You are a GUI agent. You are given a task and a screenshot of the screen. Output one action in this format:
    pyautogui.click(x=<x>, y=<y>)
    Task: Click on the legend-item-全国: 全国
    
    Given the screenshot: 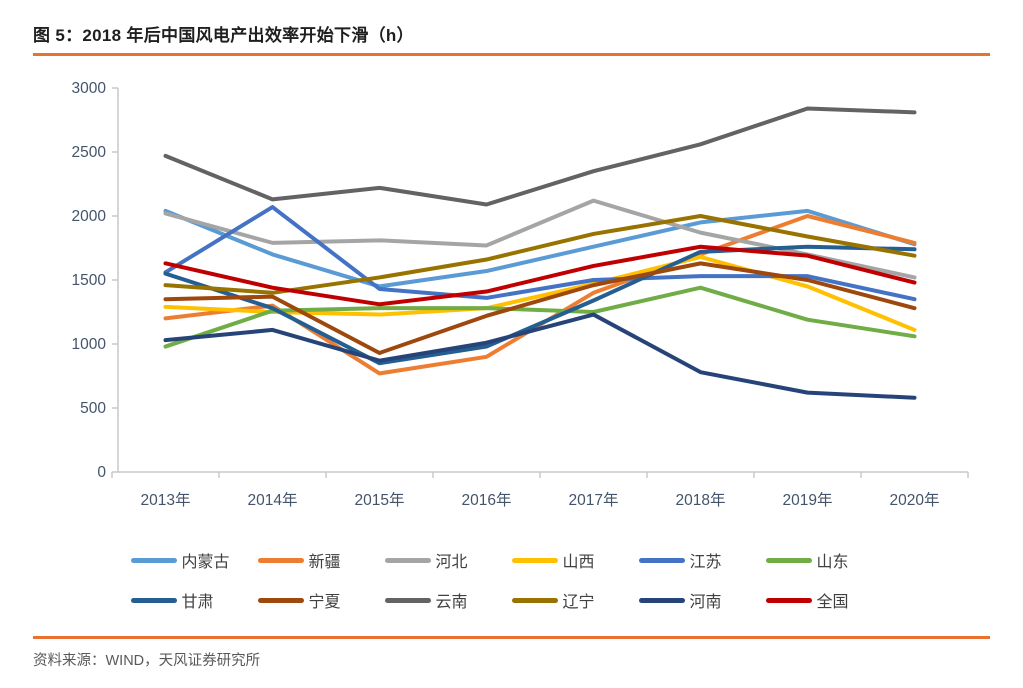 What is the action you would take?
    pyautogui.click(x=829, y=600)
    